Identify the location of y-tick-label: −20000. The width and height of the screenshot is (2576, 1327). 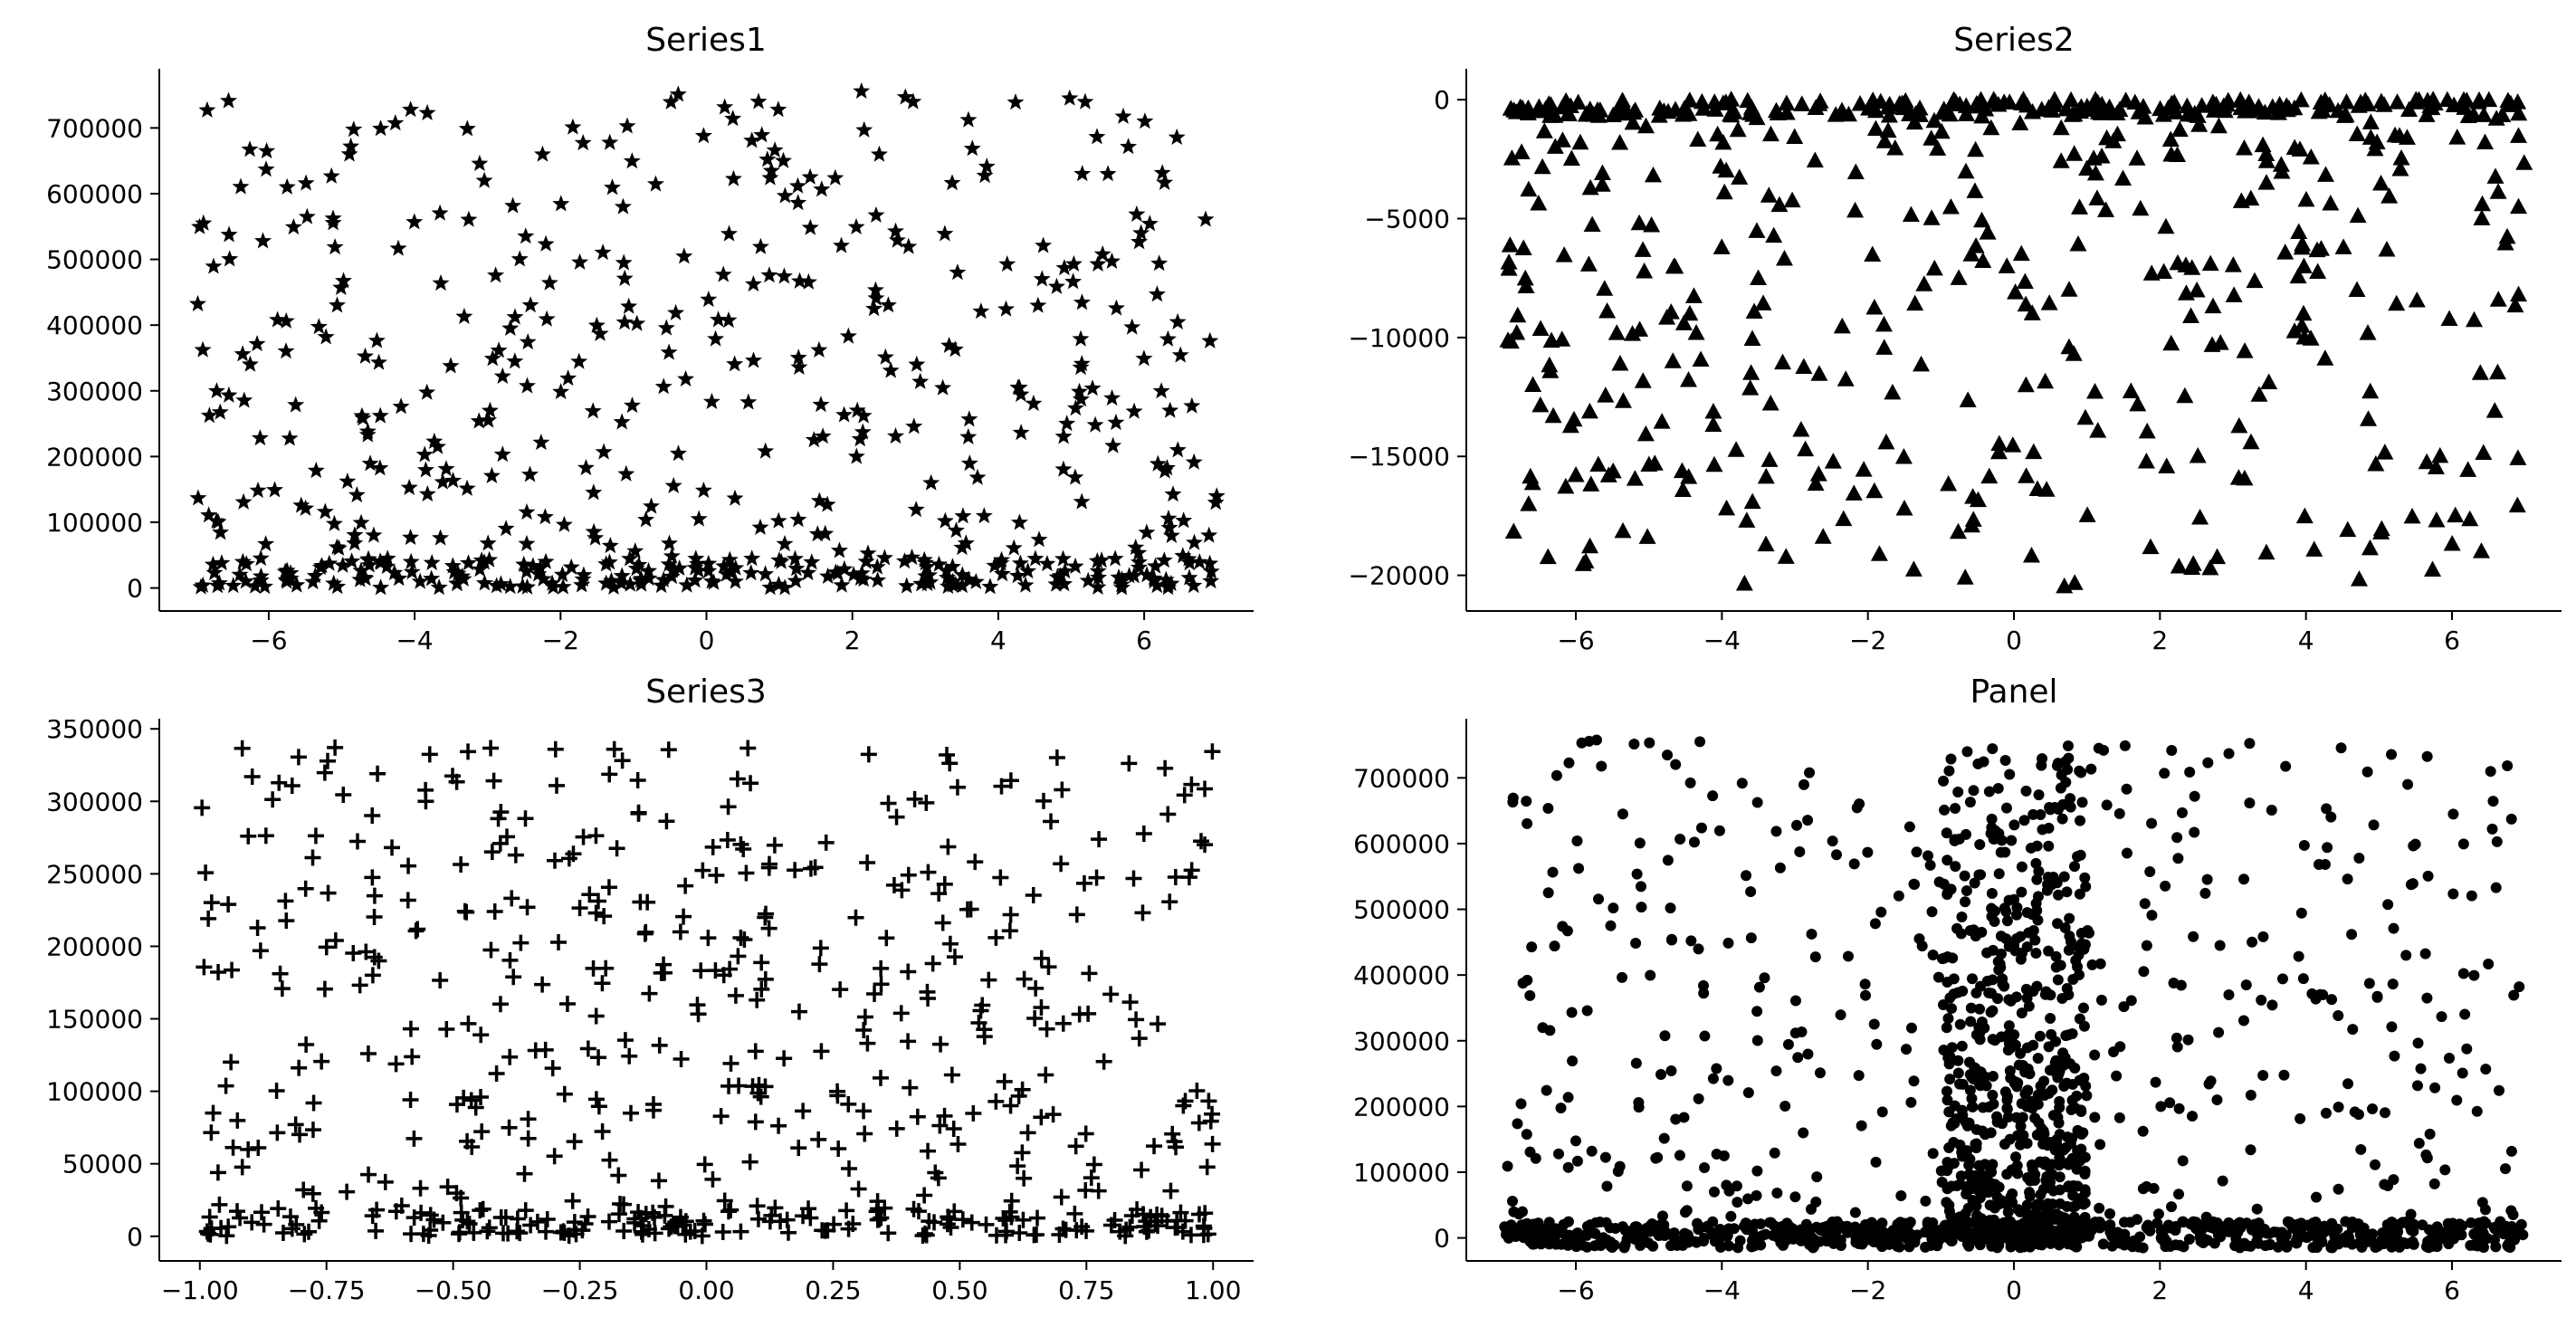
(1399, 576).